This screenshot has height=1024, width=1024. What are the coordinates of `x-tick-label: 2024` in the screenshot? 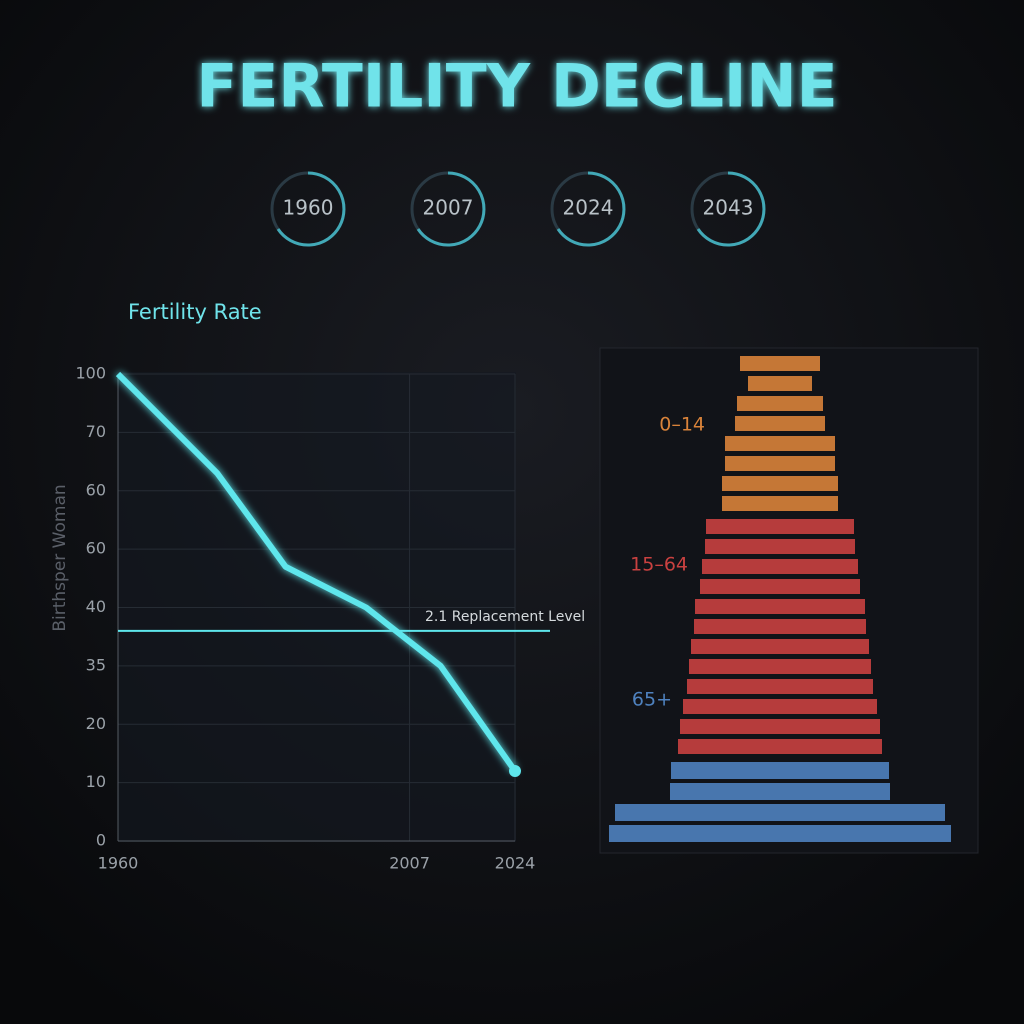 It's located at (515, 863).